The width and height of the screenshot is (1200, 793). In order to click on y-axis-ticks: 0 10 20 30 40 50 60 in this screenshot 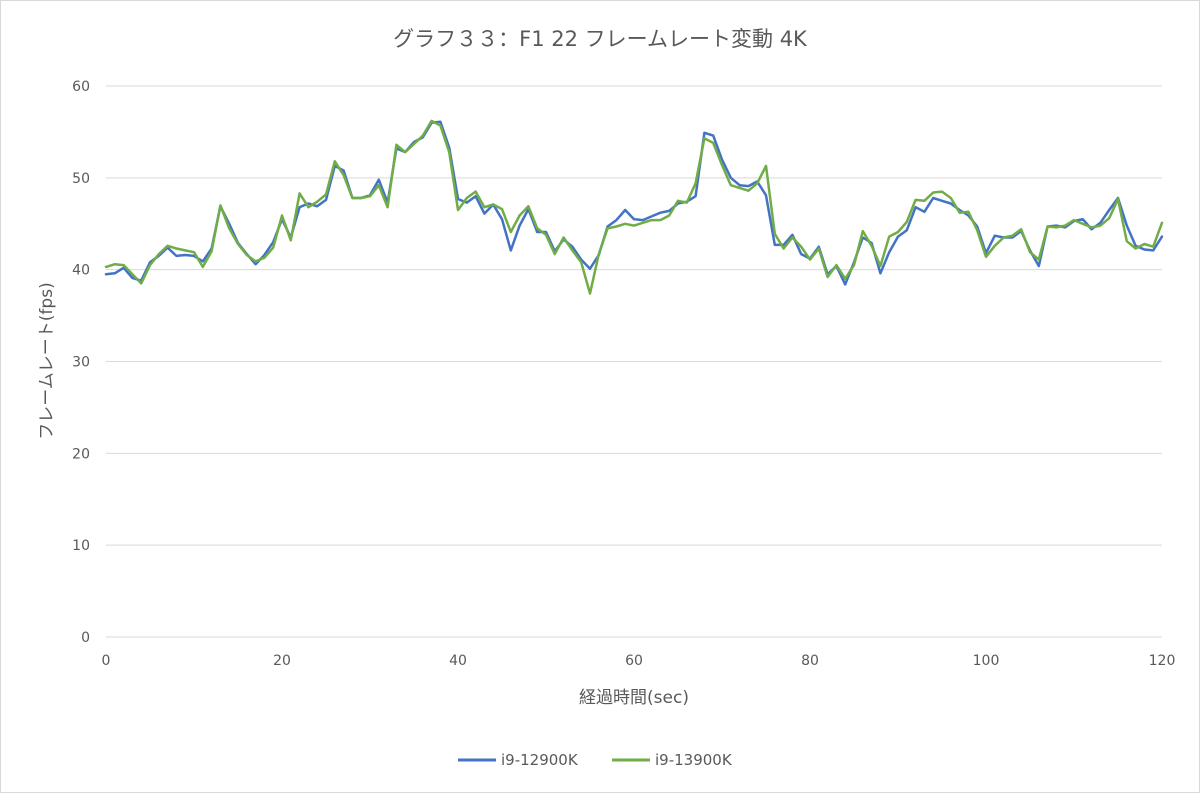, I will do `click(81, 362)`.